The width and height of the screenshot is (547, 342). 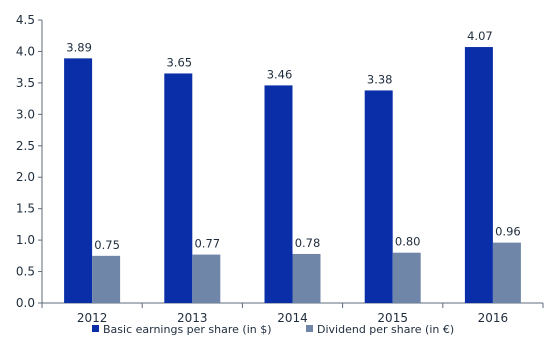 I want to click on bar-dividend-2014, so click(x=306, y=278).